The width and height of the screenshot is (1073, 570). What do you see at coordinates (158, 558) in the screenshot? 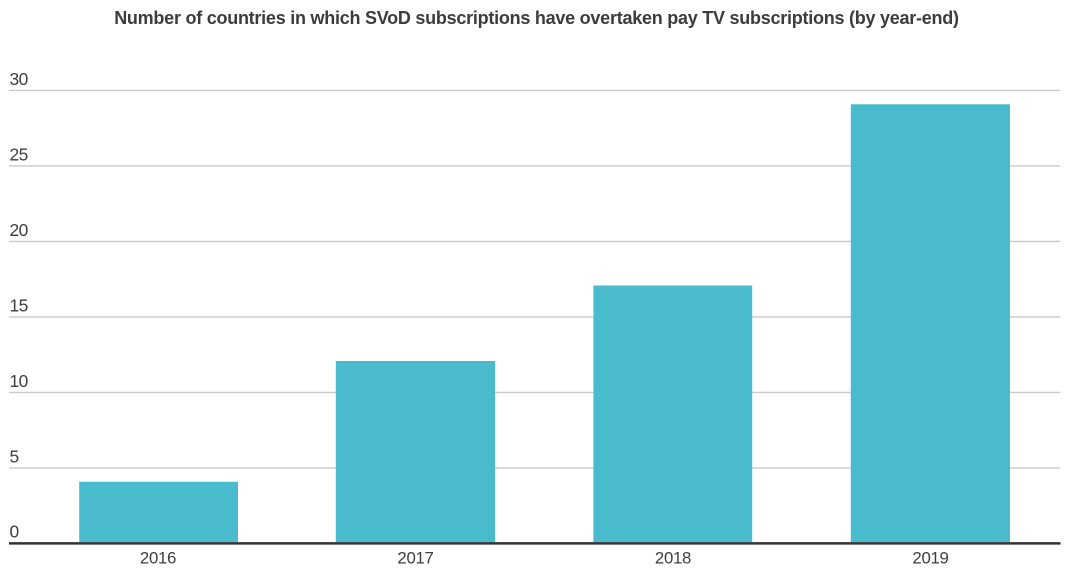
I see `svg-text: 2016` at bounding box center [158, 558].